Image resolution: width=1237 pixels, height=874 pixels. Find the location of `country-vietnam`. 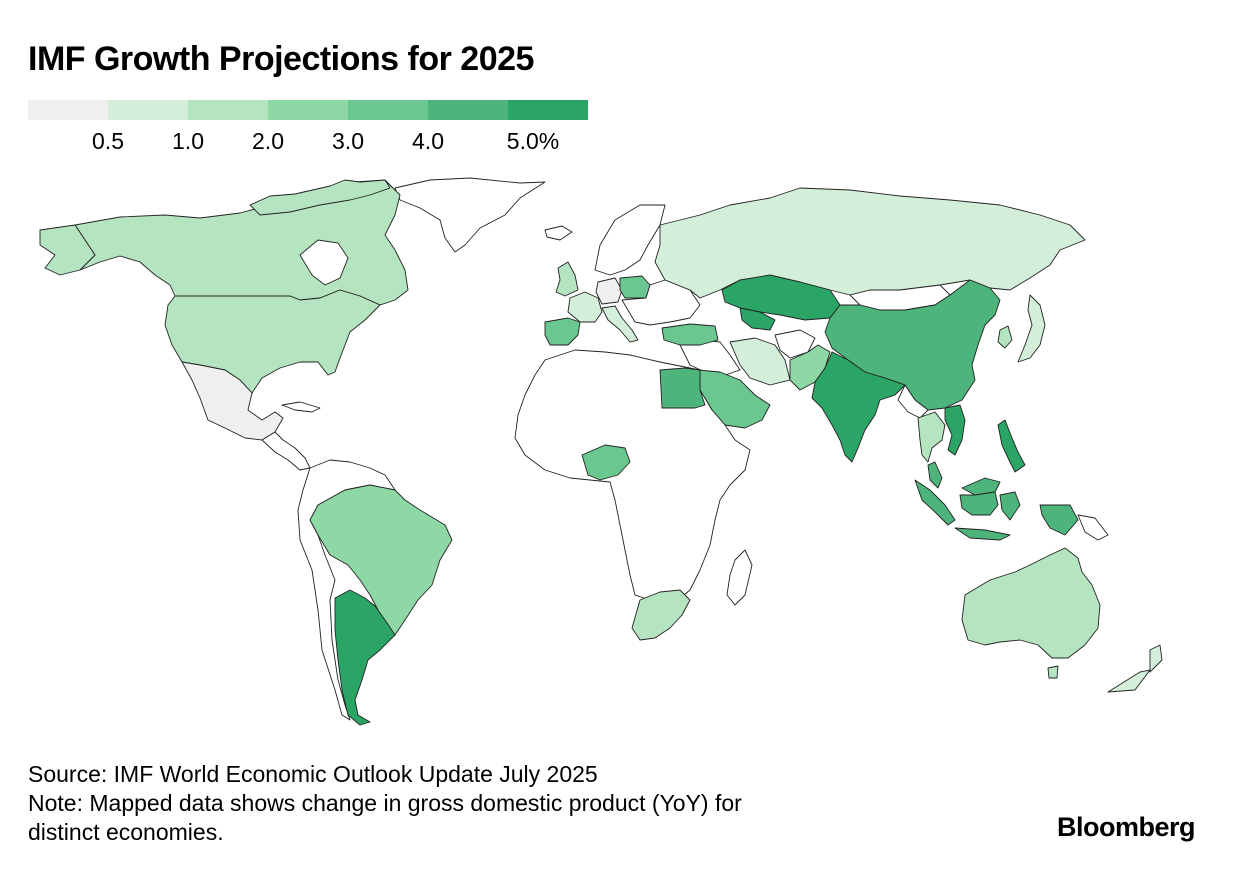

country-vietnam is located at coordinates (955, 430).